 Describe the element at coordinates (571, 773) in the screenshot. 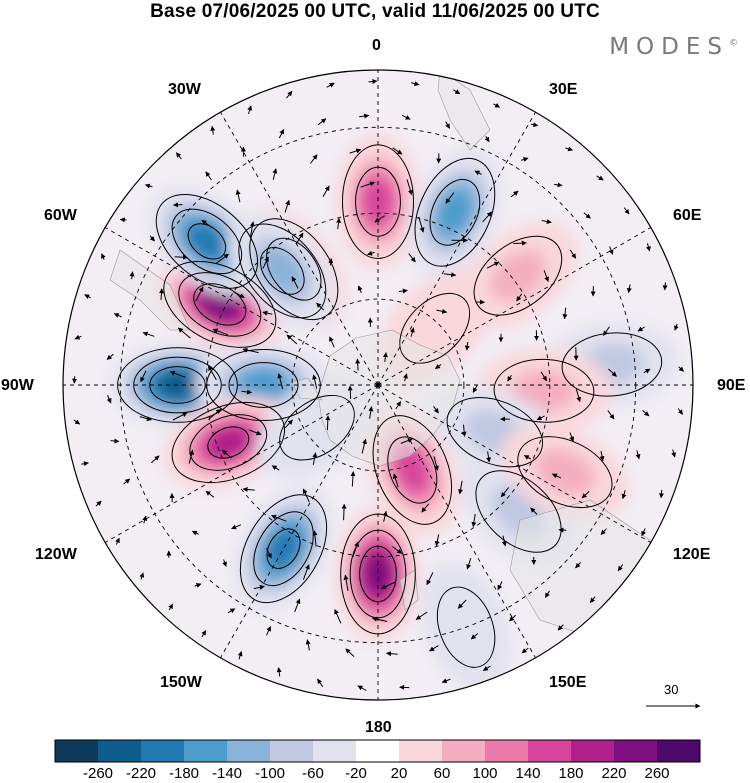

I see `colorbar-tick-label: 180` at that location.